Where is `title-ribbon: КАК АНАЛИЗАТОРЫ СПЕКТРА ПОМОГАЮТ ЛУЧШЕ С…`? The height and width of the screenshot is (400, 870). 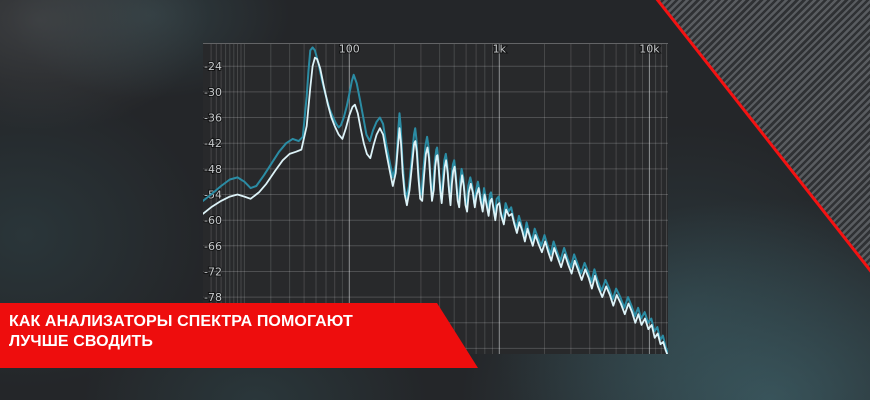 title-ribbon: КАК АНАЛИЗАТОРЫ СПЕКТРА ПОМОГАЮТ ЛУЧШЕ С… is located at coordinates (239, 335).